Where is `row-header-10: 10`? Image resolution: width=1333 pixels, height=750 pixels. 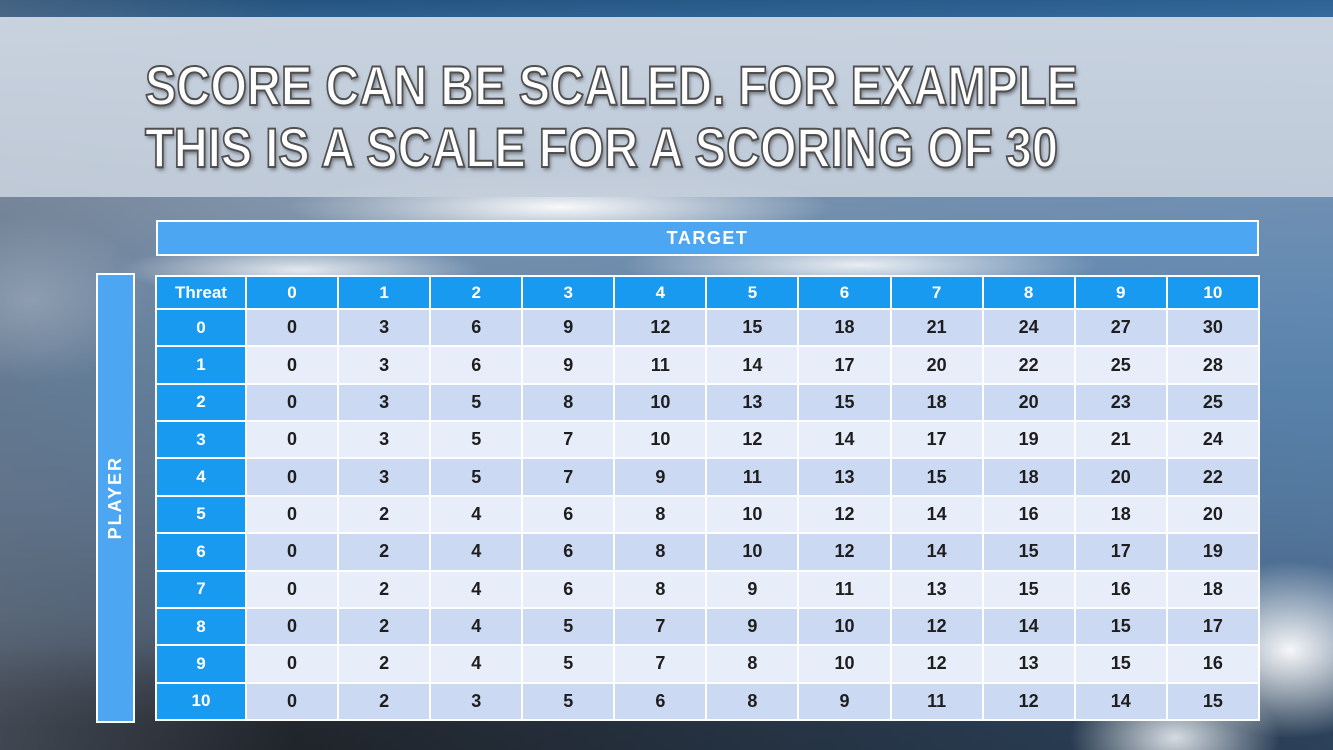 row-header-10: 10 is located at coordinates (201, 701).